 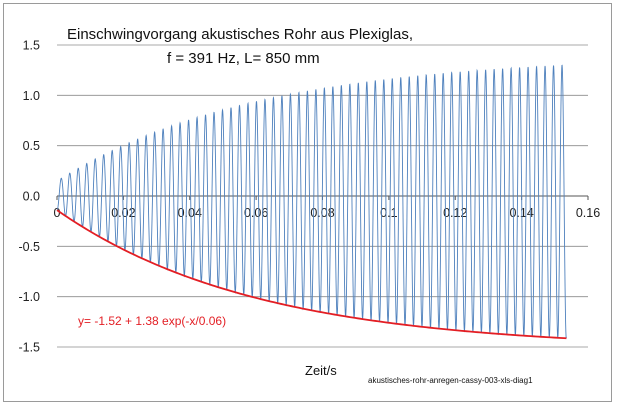 I want to click on y-tick-label-4: -0.5, so click(x=29, y=247).